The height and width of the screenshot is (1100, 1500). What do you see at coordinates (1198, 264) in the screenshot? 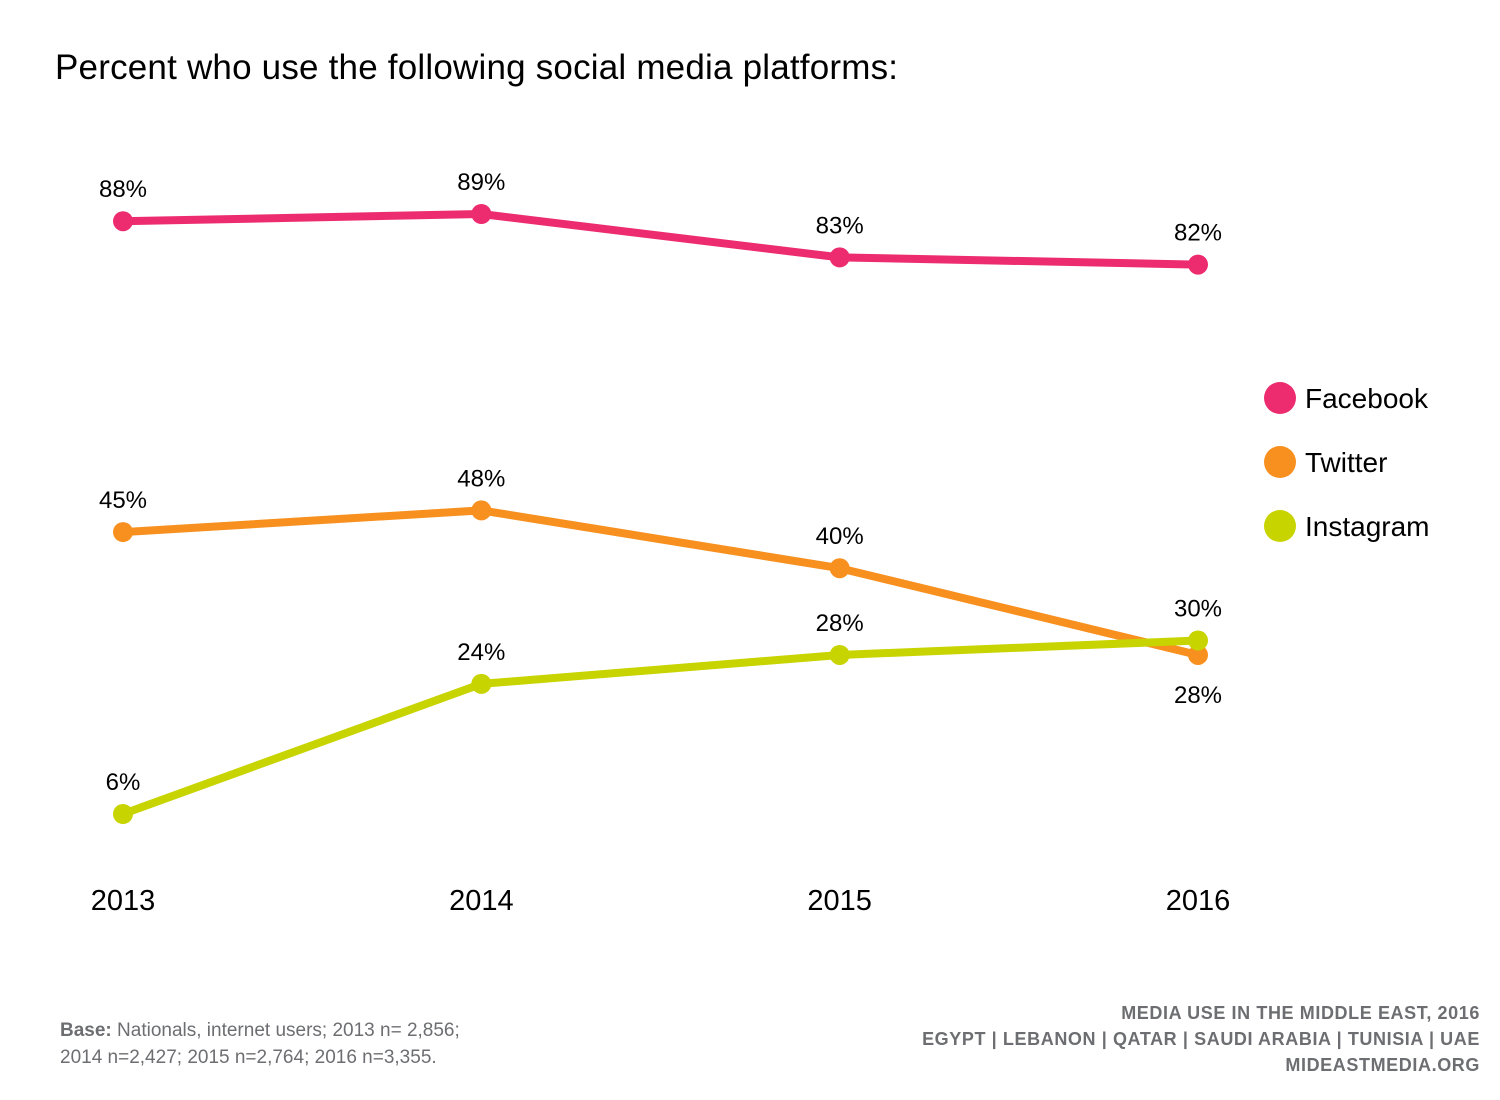
I see `facebook-point-2016` at bounding box center [1198, 264].